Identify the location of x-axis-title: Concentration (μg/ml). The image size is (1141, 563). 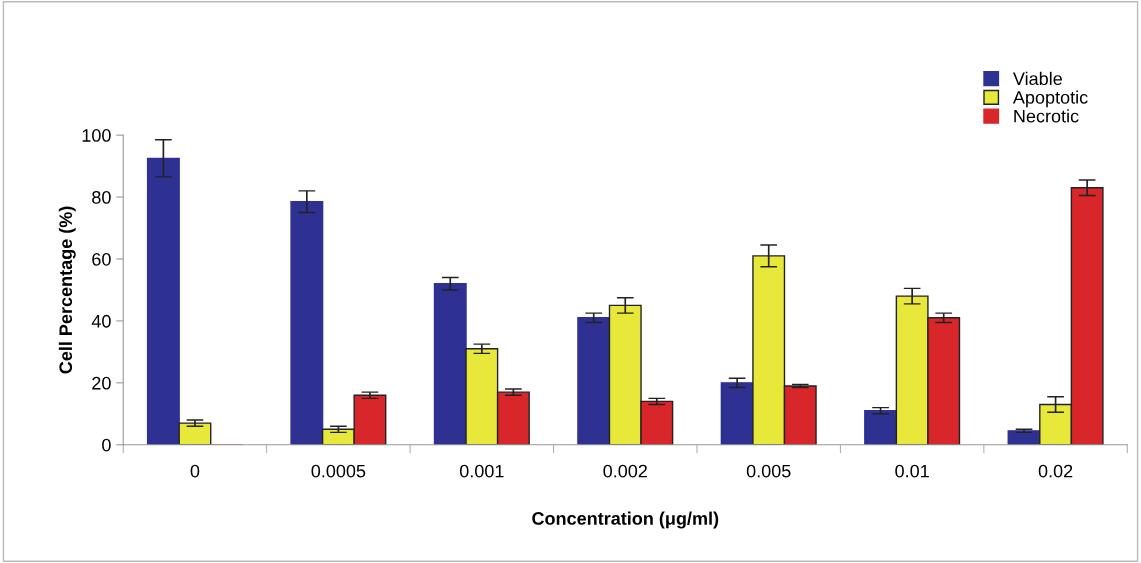
(625, 520).